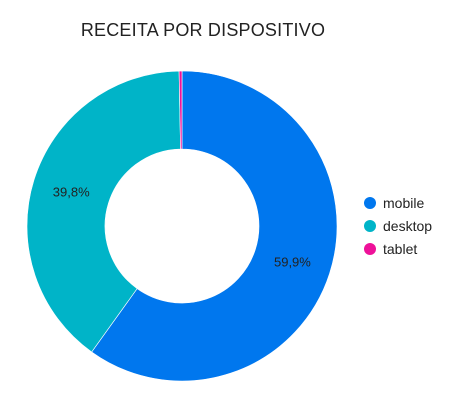 The image size is (453, 400). Describe the element at coordinates (370, 225) in the screenshot. I see `legend-swatch-desktop` at that location.